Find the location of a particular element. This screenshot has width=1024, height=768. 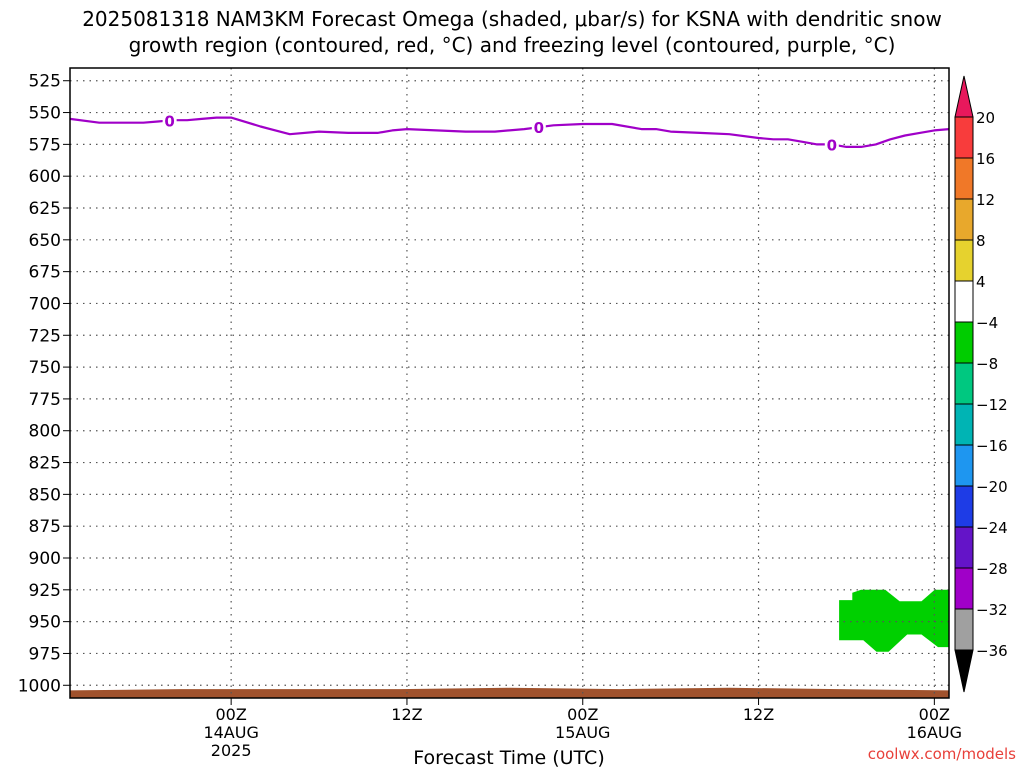

freezing-level-line is located at coordinates (509, 132).